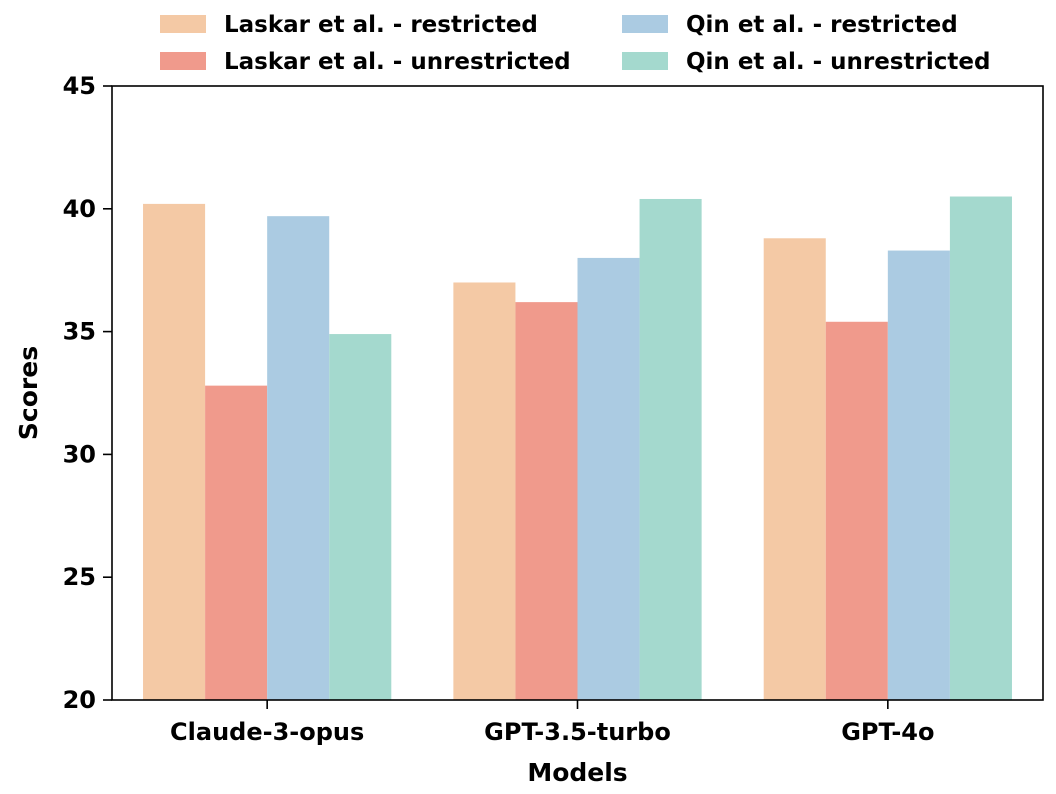 The image size is (1056, 794). Describe the element at coordinates (87, 393) in the screenshot. I see `y-axis-ticks: 20 25 30 35 40 45` at that location.